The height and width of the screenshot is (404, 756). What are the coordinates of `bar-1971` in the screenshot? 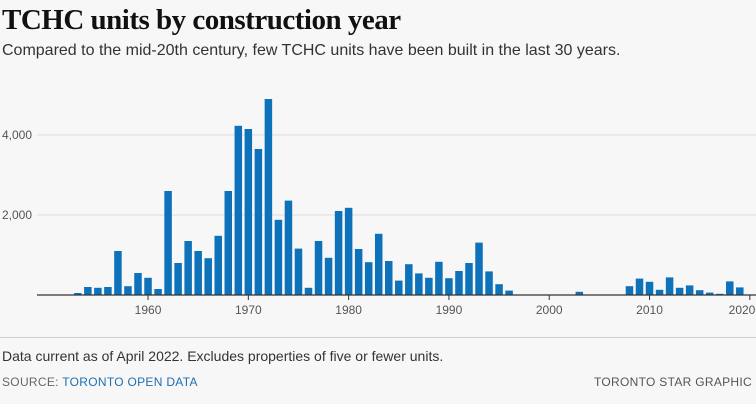 It's located at (258, 222).